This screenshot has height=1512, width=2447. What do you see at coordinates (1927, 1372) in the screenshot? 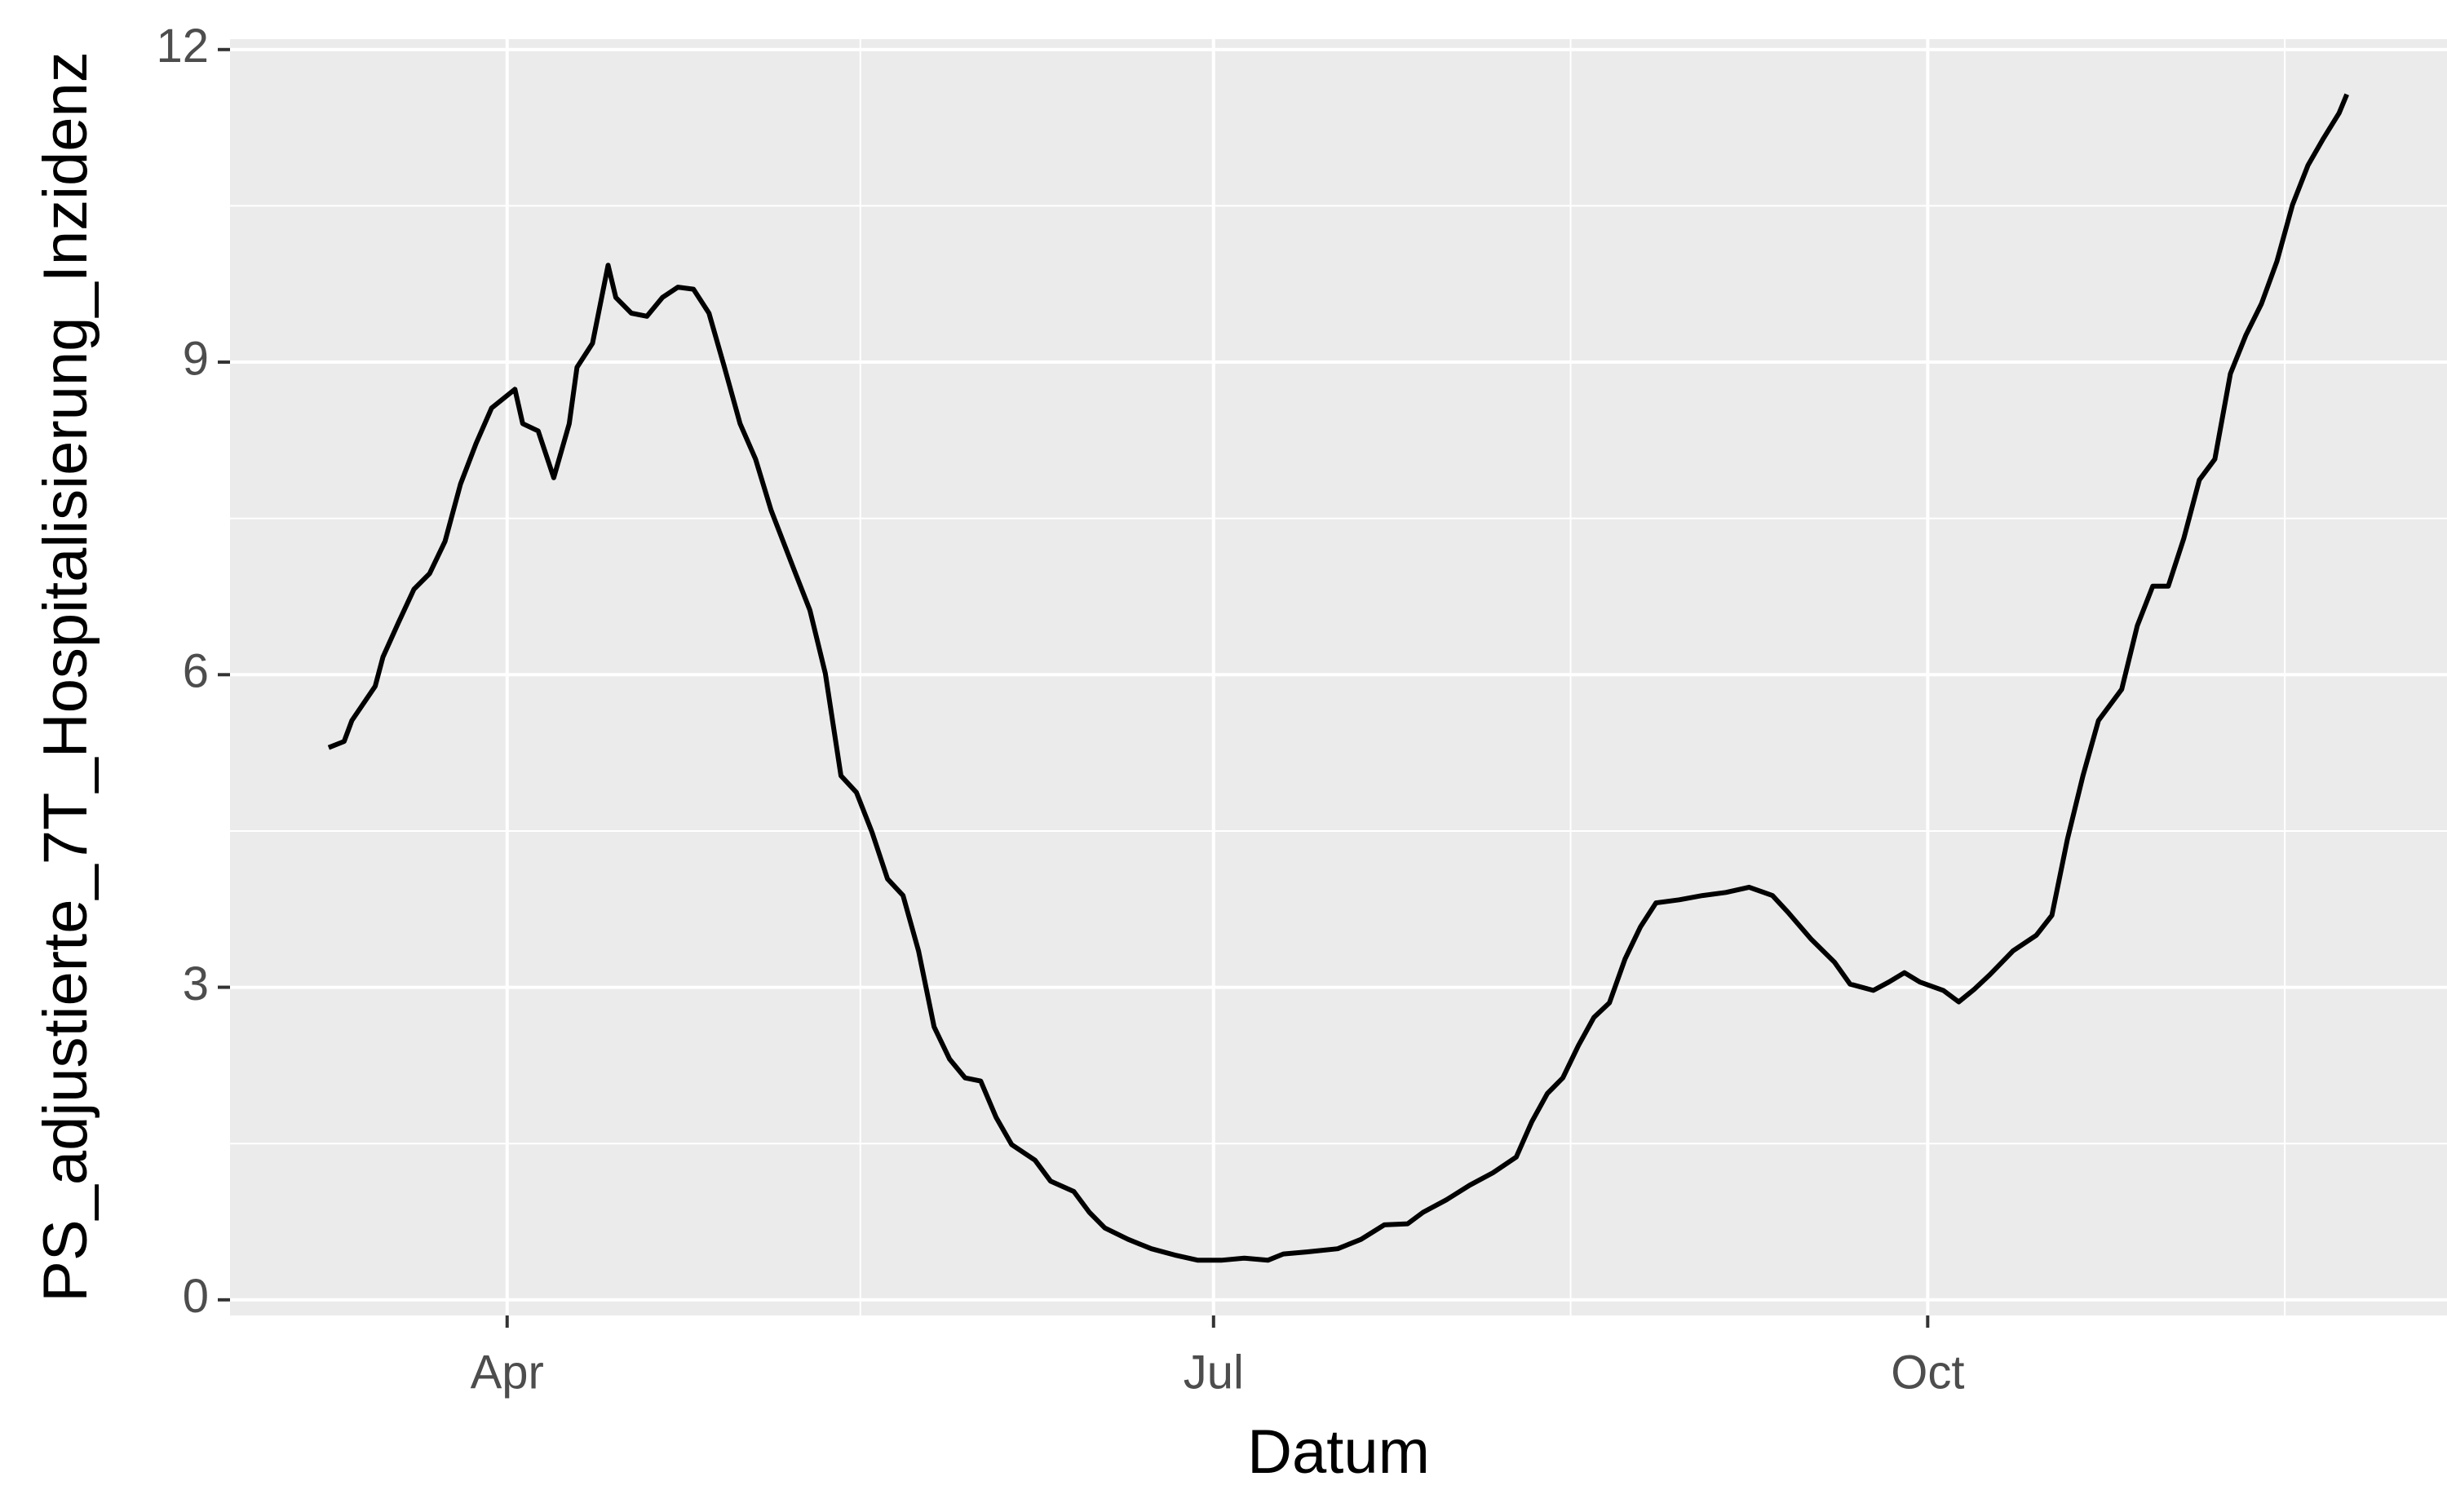
I see `x-tick-label: Oct` at bounding box center [1927, 1372].